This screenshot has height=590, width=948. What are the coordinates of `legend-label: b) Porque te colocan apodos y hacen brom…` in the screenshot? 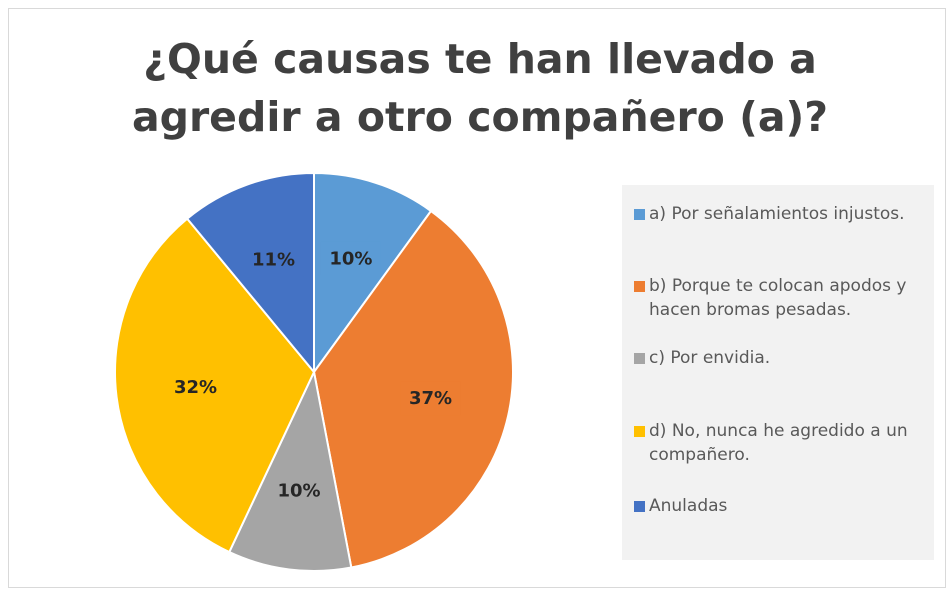 It's located at (778, 298).